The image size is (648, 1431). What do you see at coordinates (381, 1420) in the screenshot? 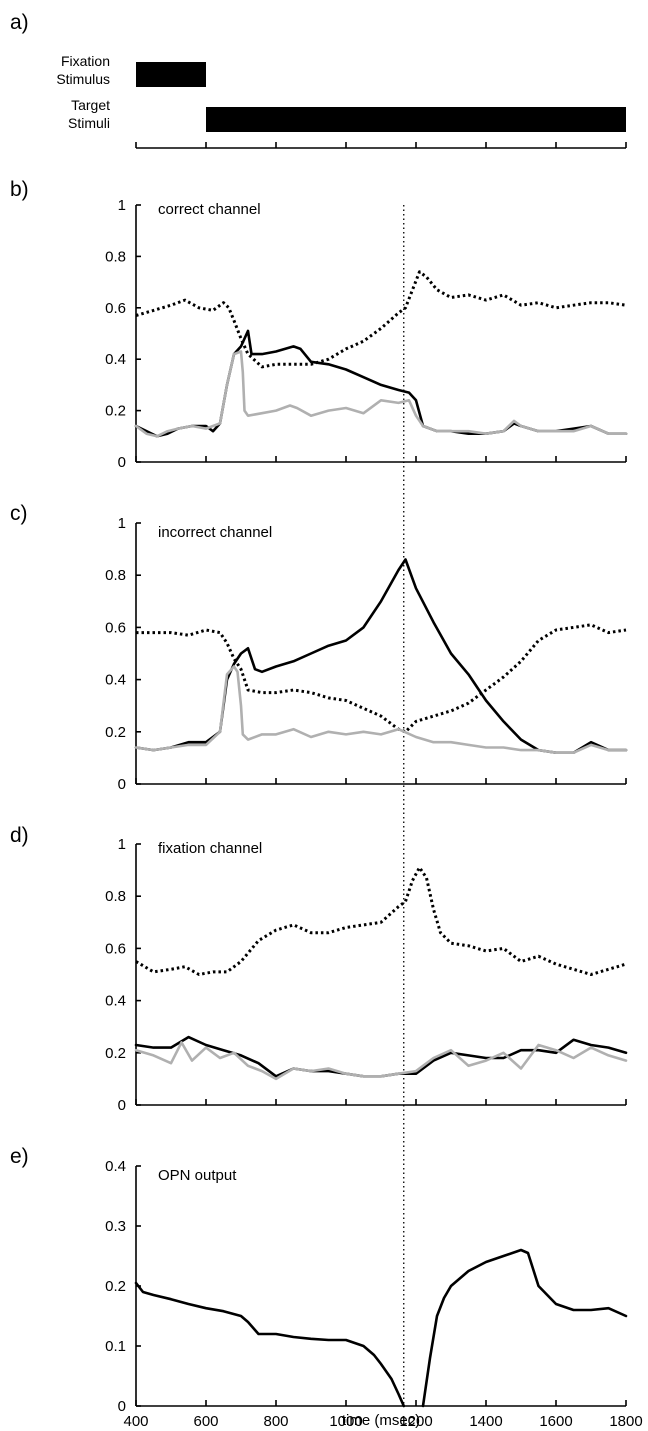
I see `x-axis-label: time (msec)` at bounding box center [381, 1420].